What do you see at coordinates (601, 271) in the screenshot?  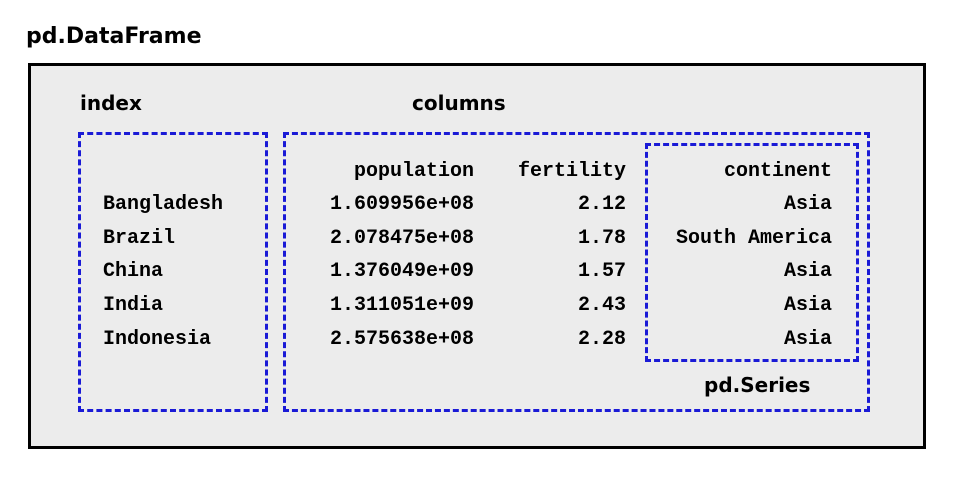 I see `fertility-value: 1.57` at bounding box center [601, 271].